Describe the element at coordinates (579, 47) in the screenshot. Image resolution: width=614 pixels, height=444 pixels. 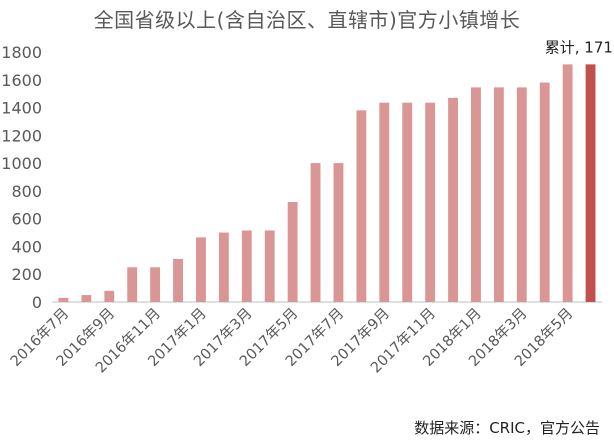
I see `data-label-annotation: 累计, 1711` at that location.